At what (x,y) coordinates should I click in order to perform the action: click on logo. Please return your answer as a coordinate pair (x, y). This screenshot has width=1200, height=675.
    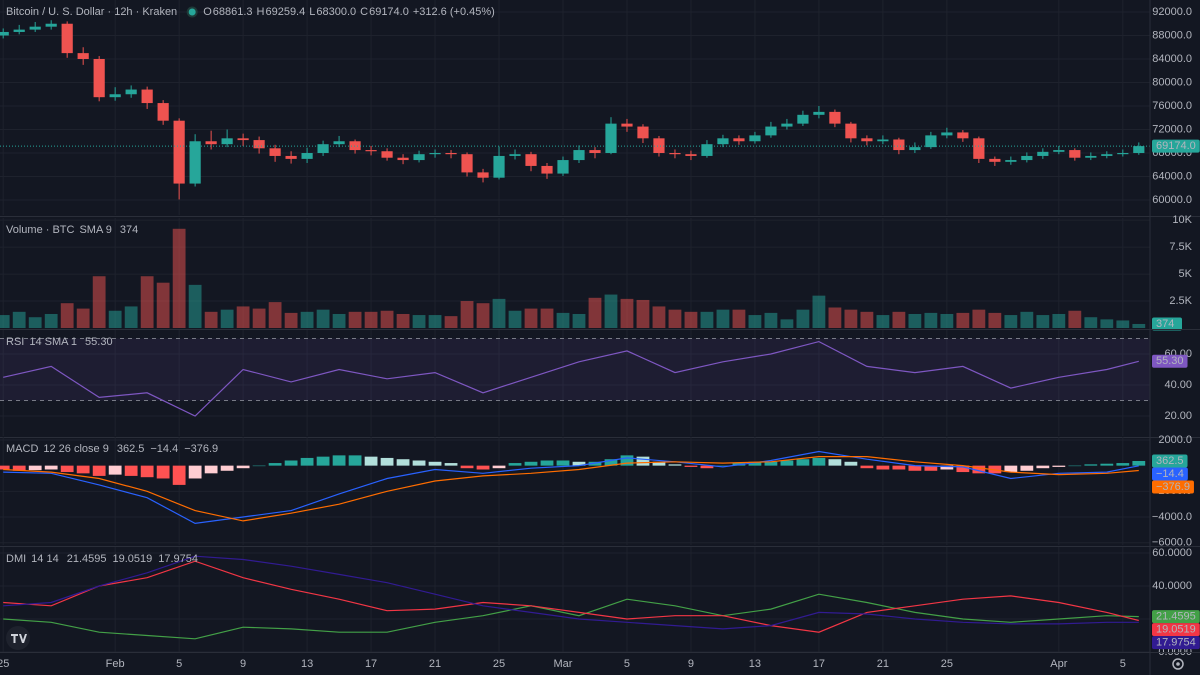
    Looking at the image, I should click on (18, 638).